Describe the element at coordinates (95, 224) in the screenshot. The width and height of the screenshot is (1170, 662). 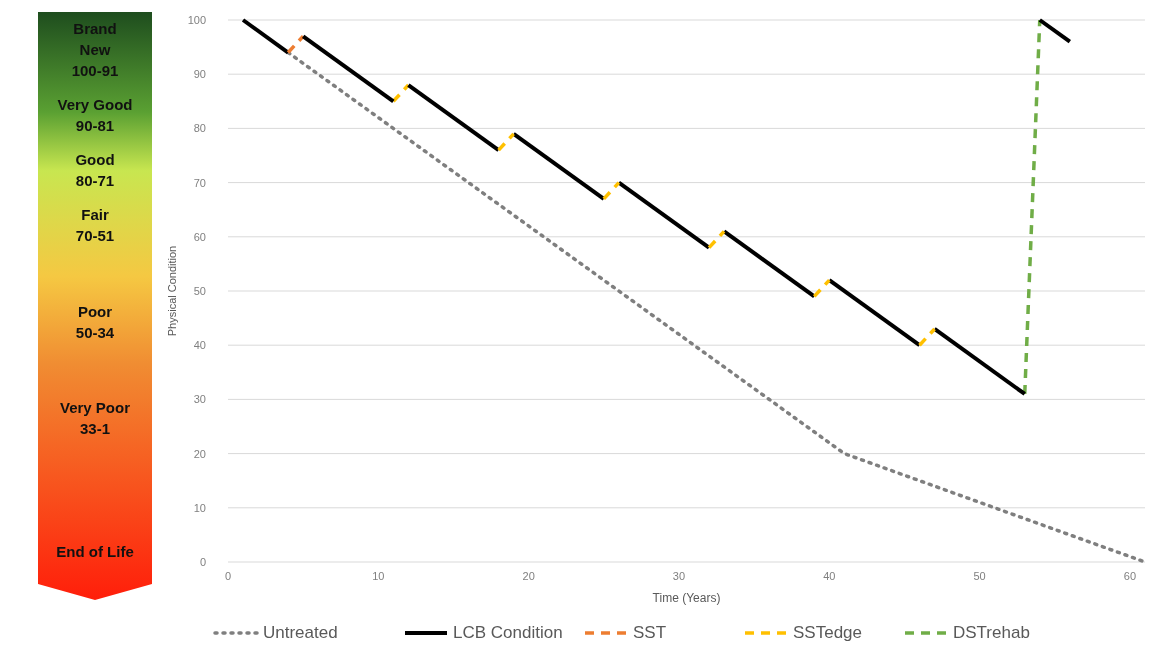
I see `text: Fair 70-51` at that location.